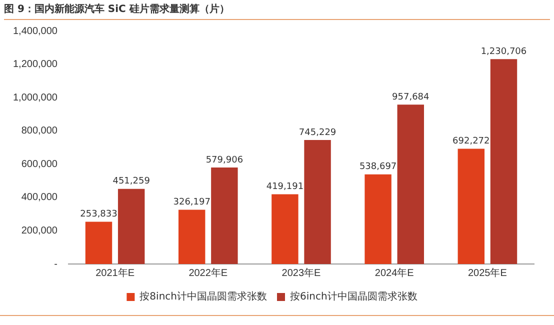 The height and width of the screenshot is (325, 554). I want to click on data-label: 579,906, so click(225, 160).